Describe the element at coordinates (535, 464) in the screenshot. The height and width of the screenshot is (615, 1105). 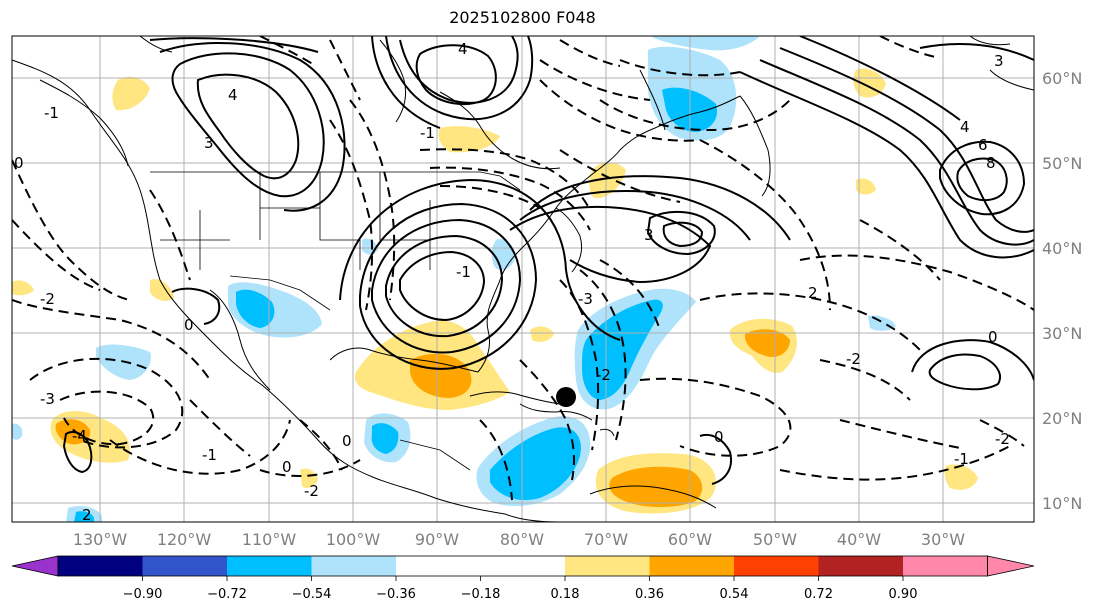
I see `negative-anomaly-caribbean-core` at that location.